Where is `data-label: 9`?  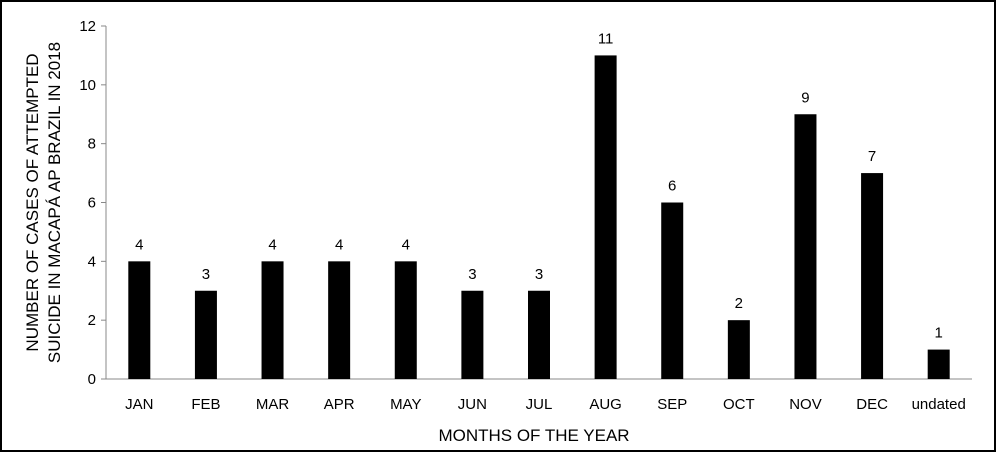 data-label: 9 is located at coordinates (805, 97).